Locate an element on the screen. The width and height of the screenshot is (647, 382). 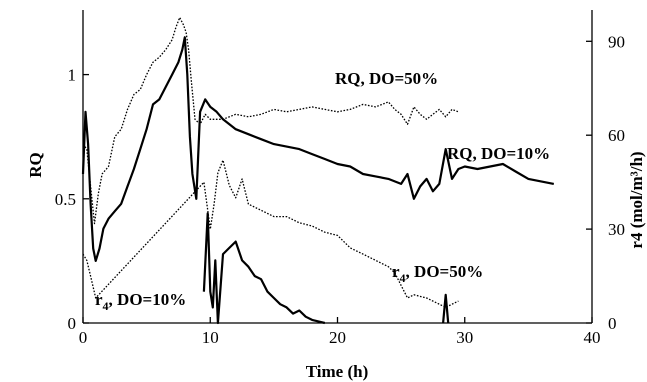
x-axis-title: Time (h) is located at coordinates (337, 371).